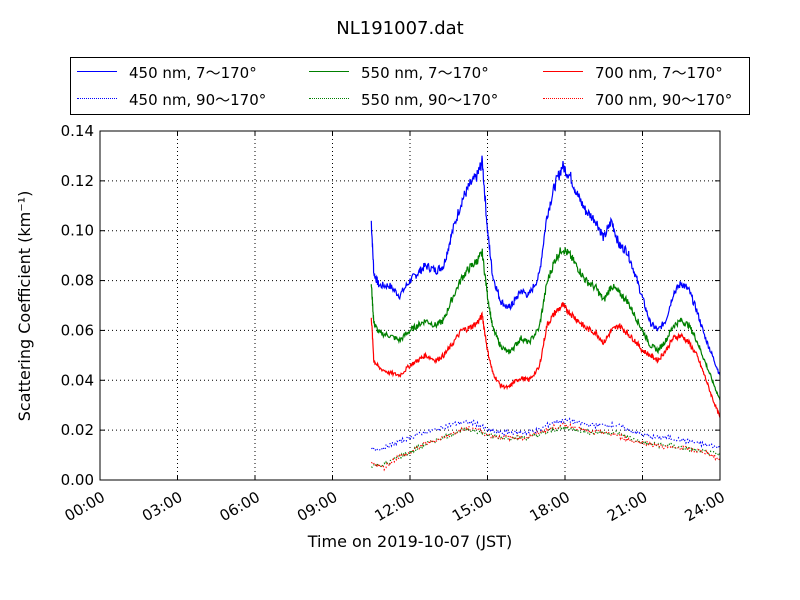  What do you see at coordinates (77, 131) in the screenshot?
I see `y-tick-label: 0.14` at bounding box center [77, 131].